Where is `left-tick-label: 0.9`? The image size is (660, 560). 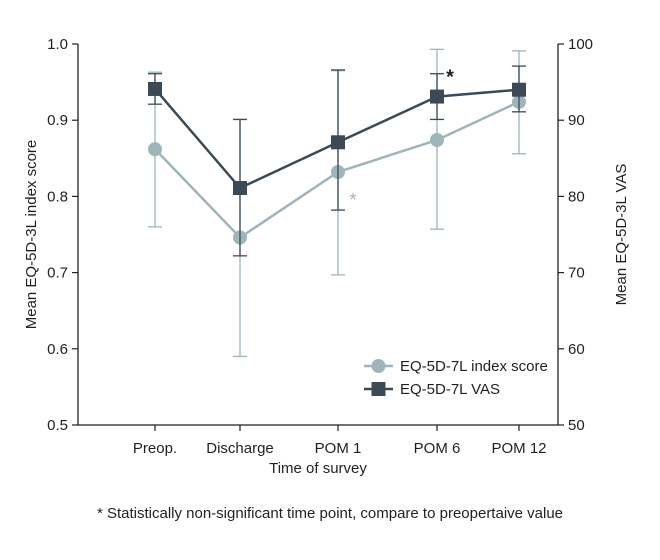
left-tick-label: 0.9 is located at coordinates (57, 120).